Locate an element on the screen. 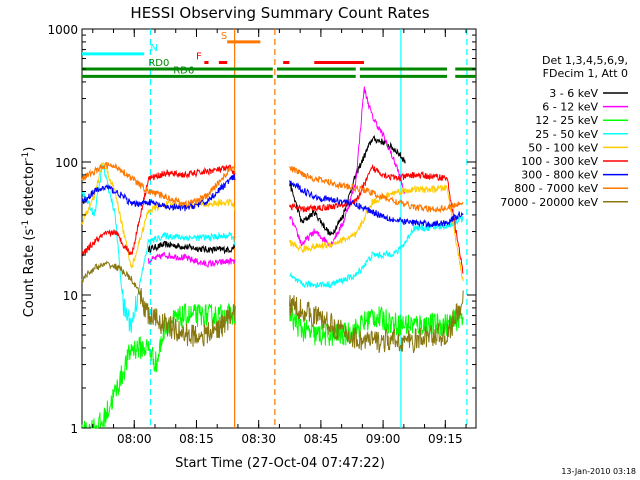 This screenshot has height=480, width=640. y-tick-label-3: 1000 is located at coordinates (62, 30).